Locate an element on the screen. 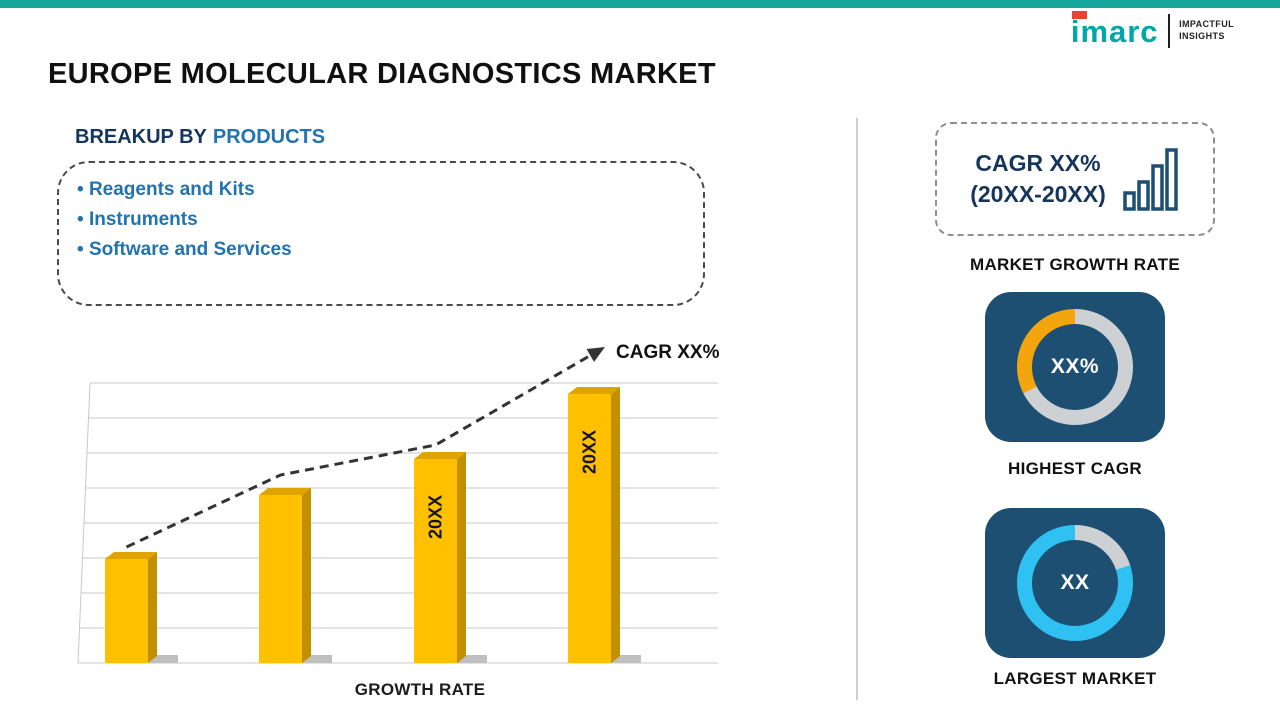 The height and width of the screenshot is (720, 1280). logo-brand-text: imarc is located at coordinates (1114, 31).